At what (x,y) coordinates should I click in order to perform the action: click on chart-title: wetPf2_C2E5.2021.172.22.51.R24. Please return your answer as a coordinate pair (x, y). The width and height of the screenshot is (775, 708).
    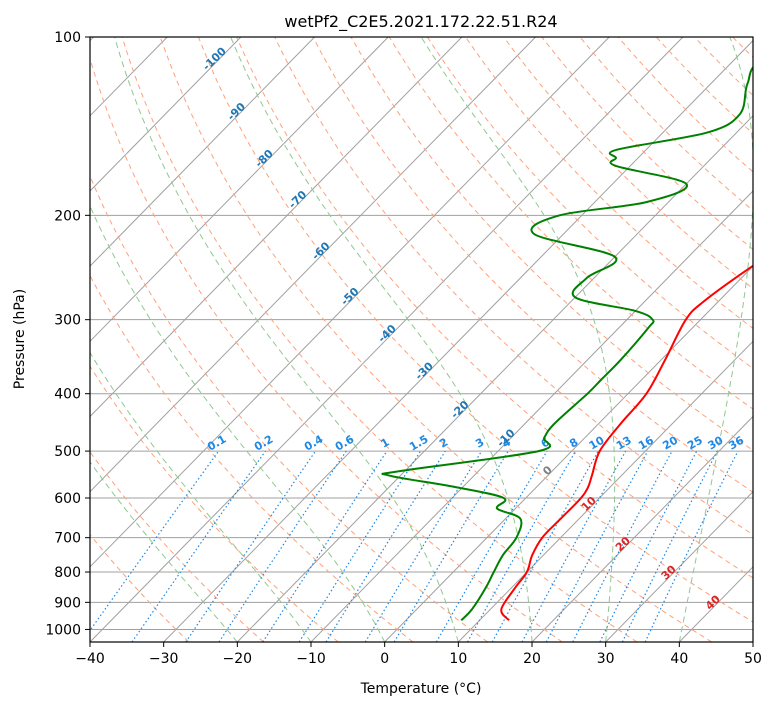
    Looking at the image, I should click on (420, 22).